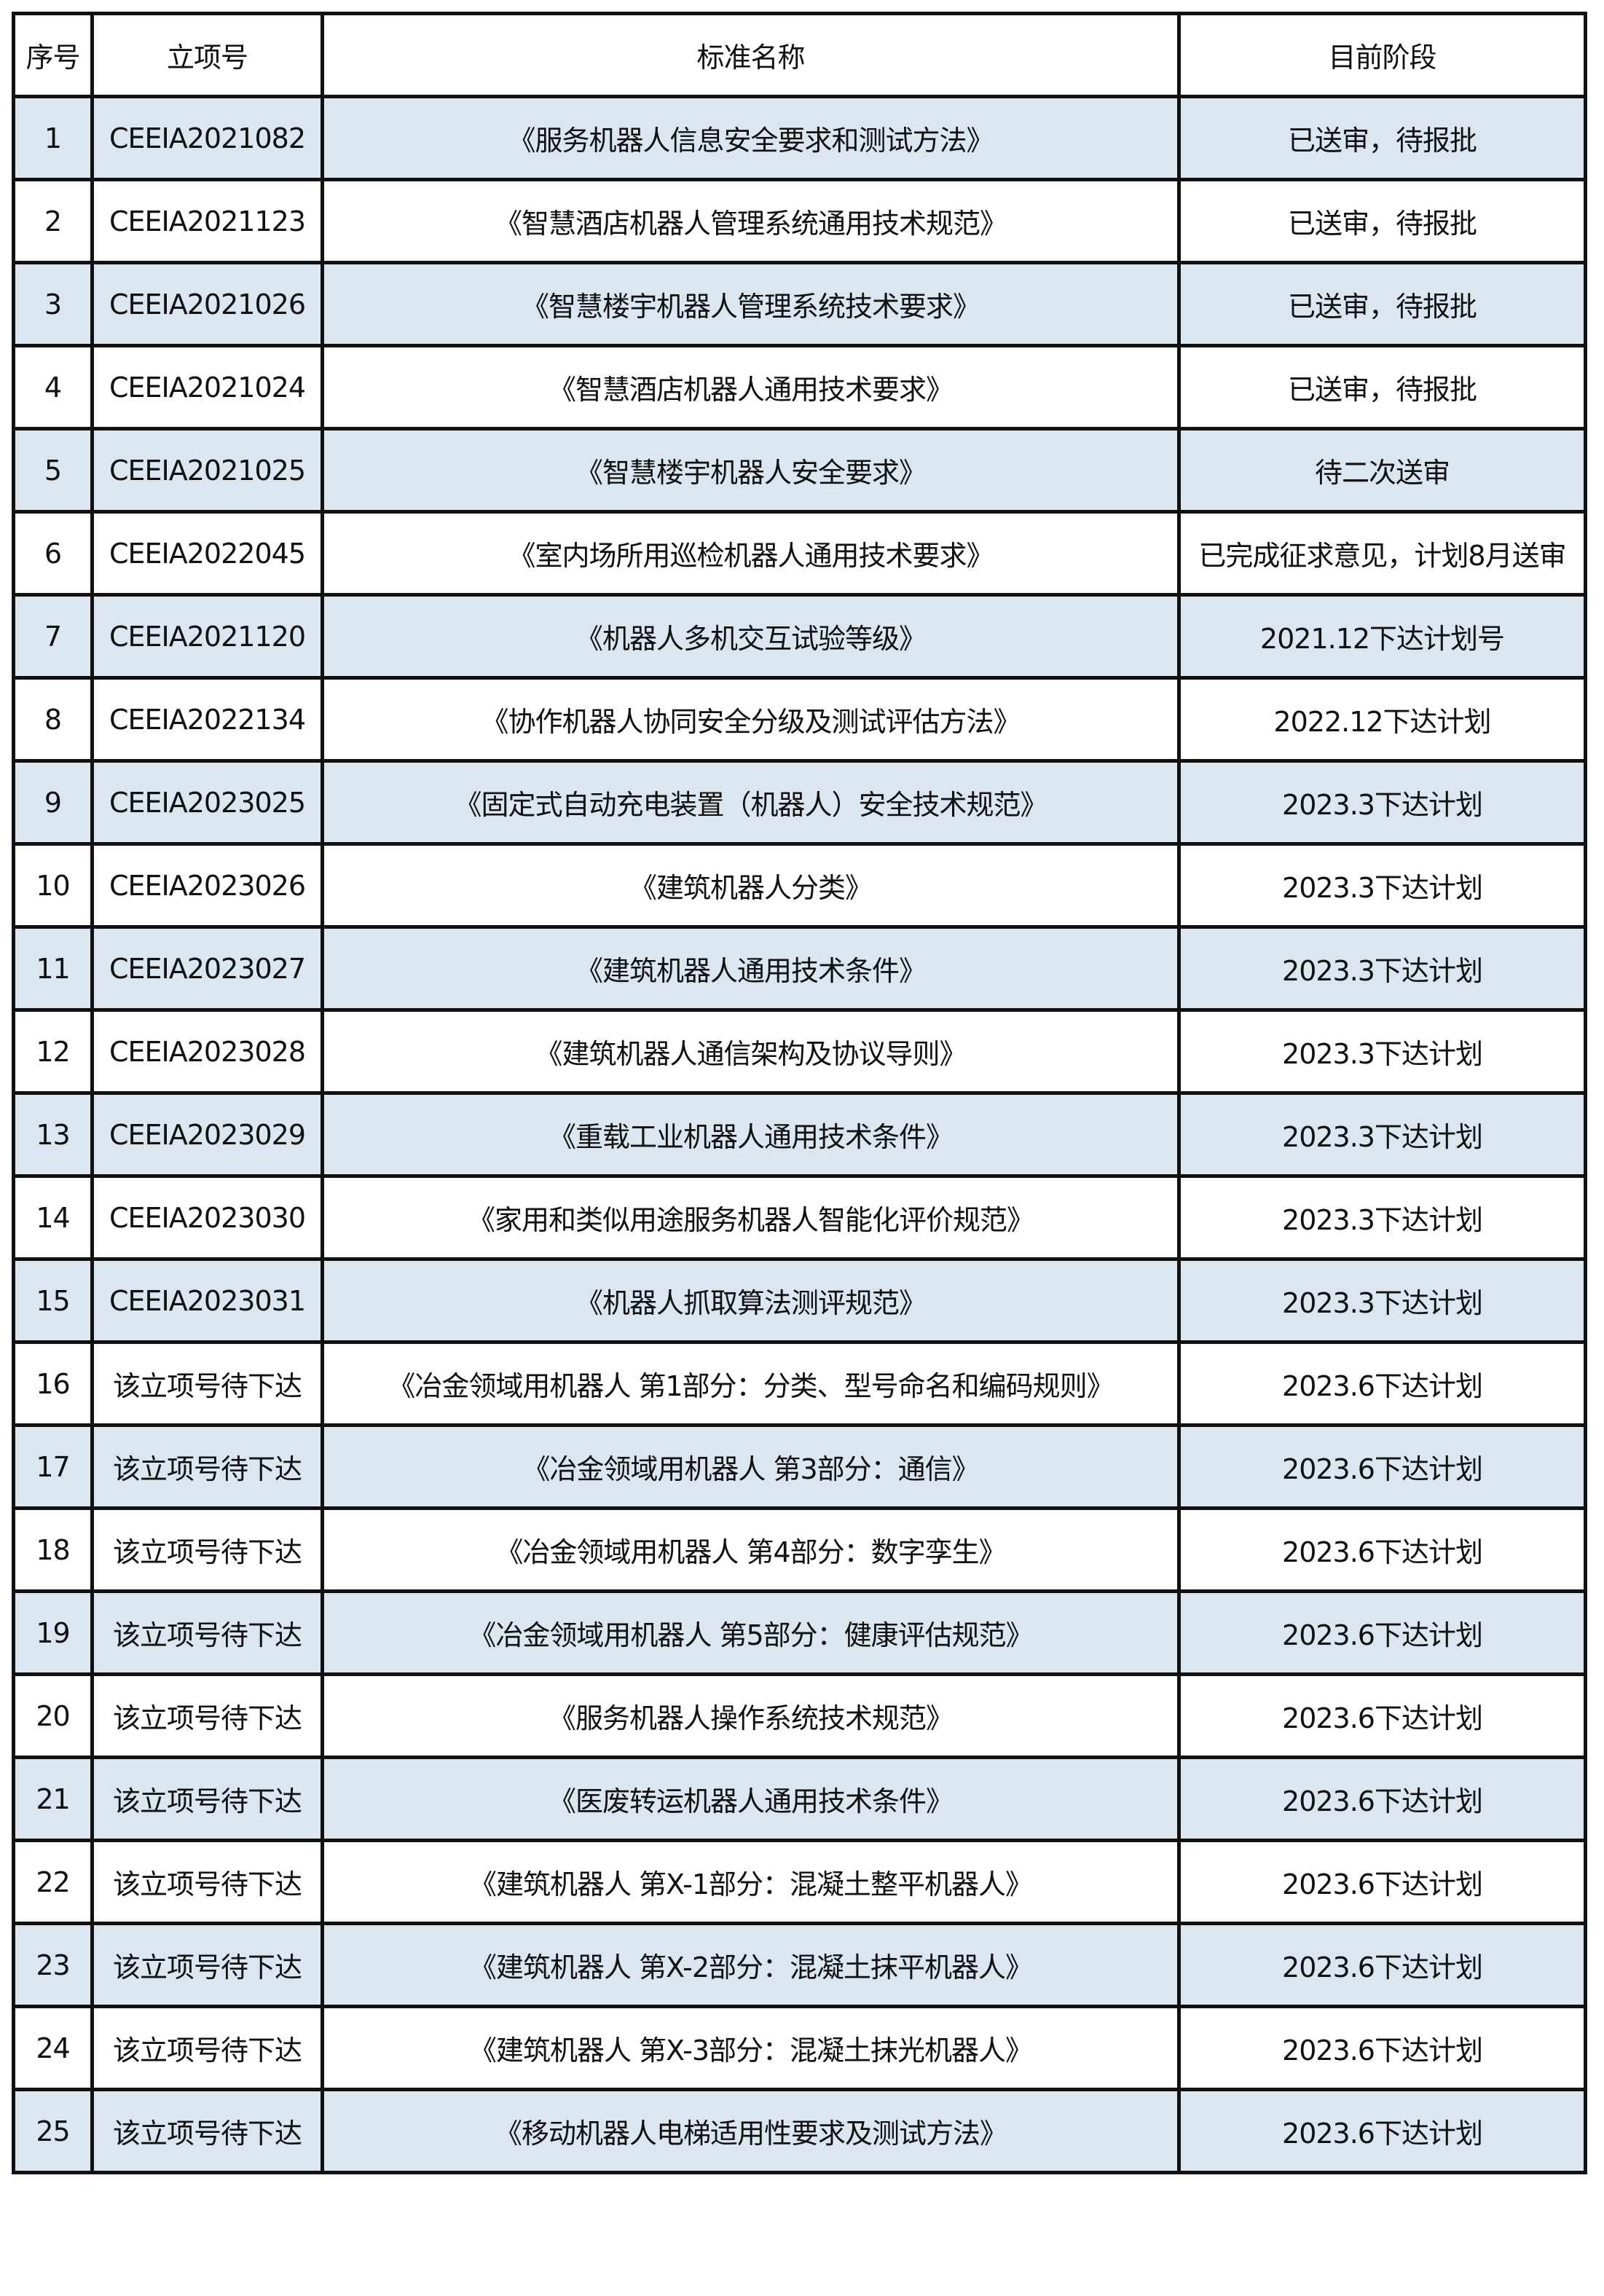  I want to click on table-row: 13 CEEIA2023029 《重载工业机器人通用技术条件》 2023.3下达计划, so click(800, 1135).